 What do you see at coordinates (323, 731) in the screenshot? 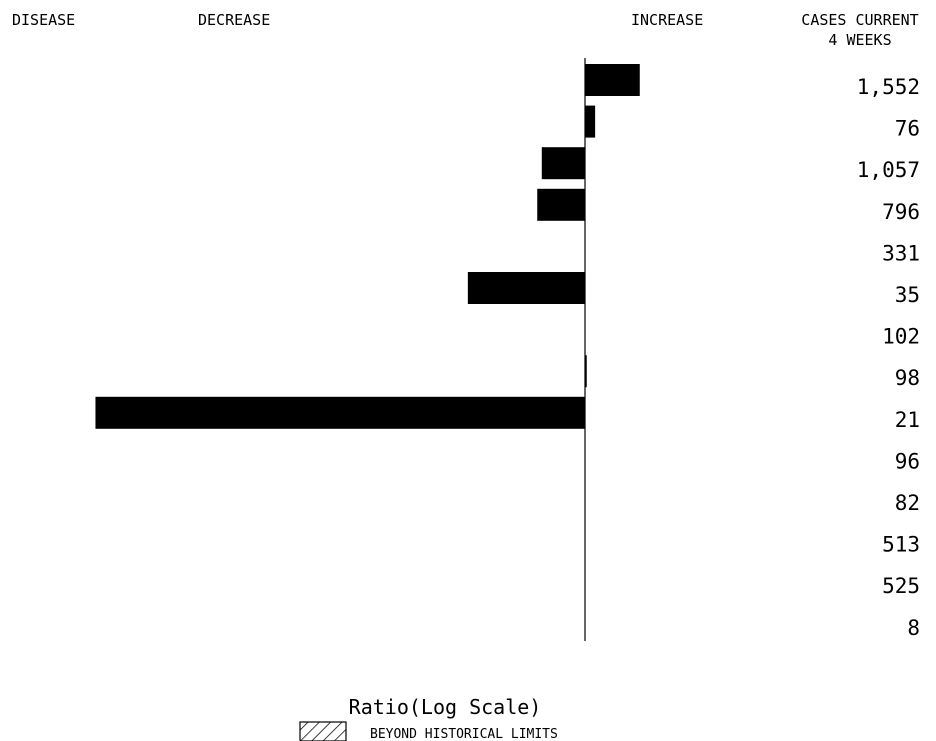
I see `legend-hatch-swatch` at bounding box center [323, 731].